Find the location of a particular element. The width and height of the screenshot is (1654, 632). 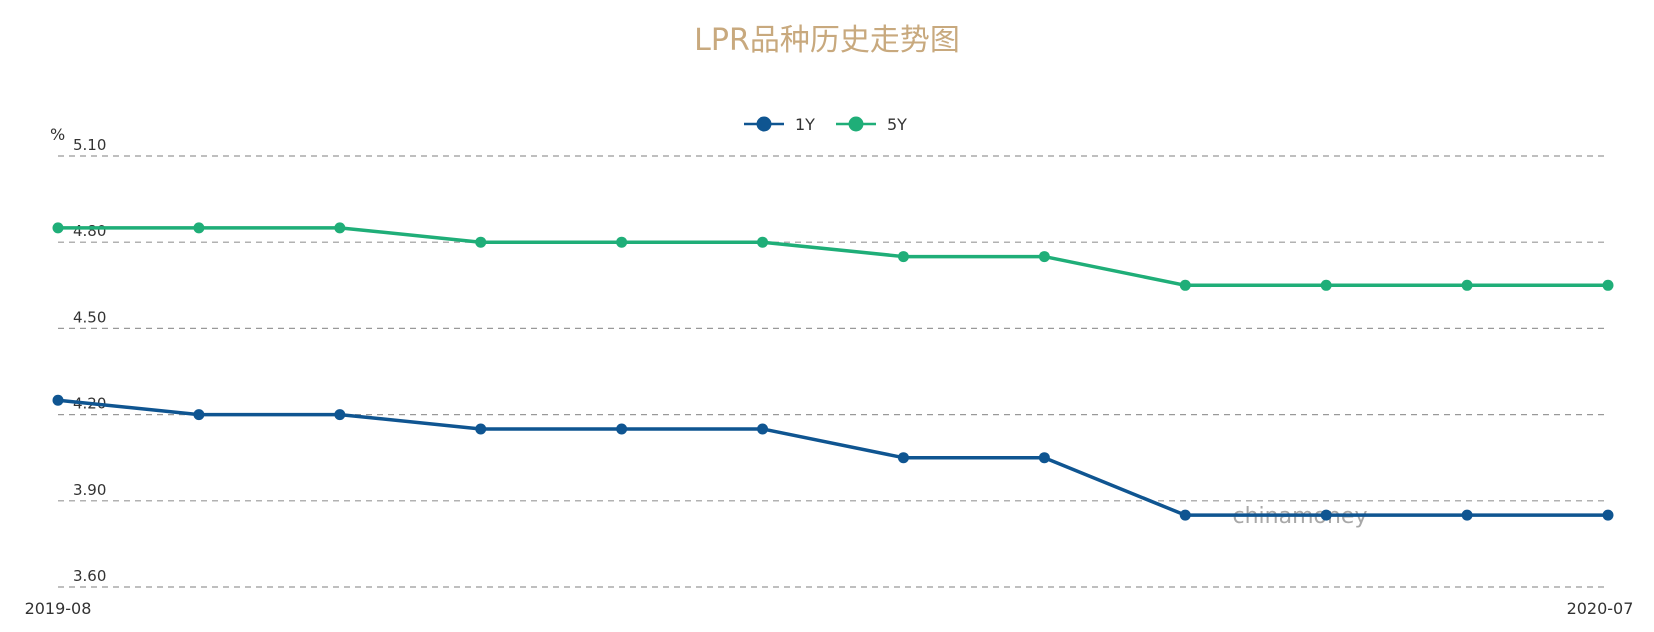

x-tick-label: 2020-07 is located at coordinates (1600, 608).